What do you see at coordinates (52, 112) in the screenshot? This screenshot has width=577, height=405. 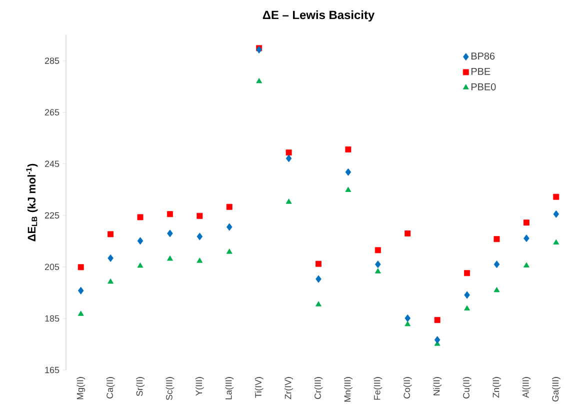 I see `y-tick-label: 265` at bounding box center [52, 112].